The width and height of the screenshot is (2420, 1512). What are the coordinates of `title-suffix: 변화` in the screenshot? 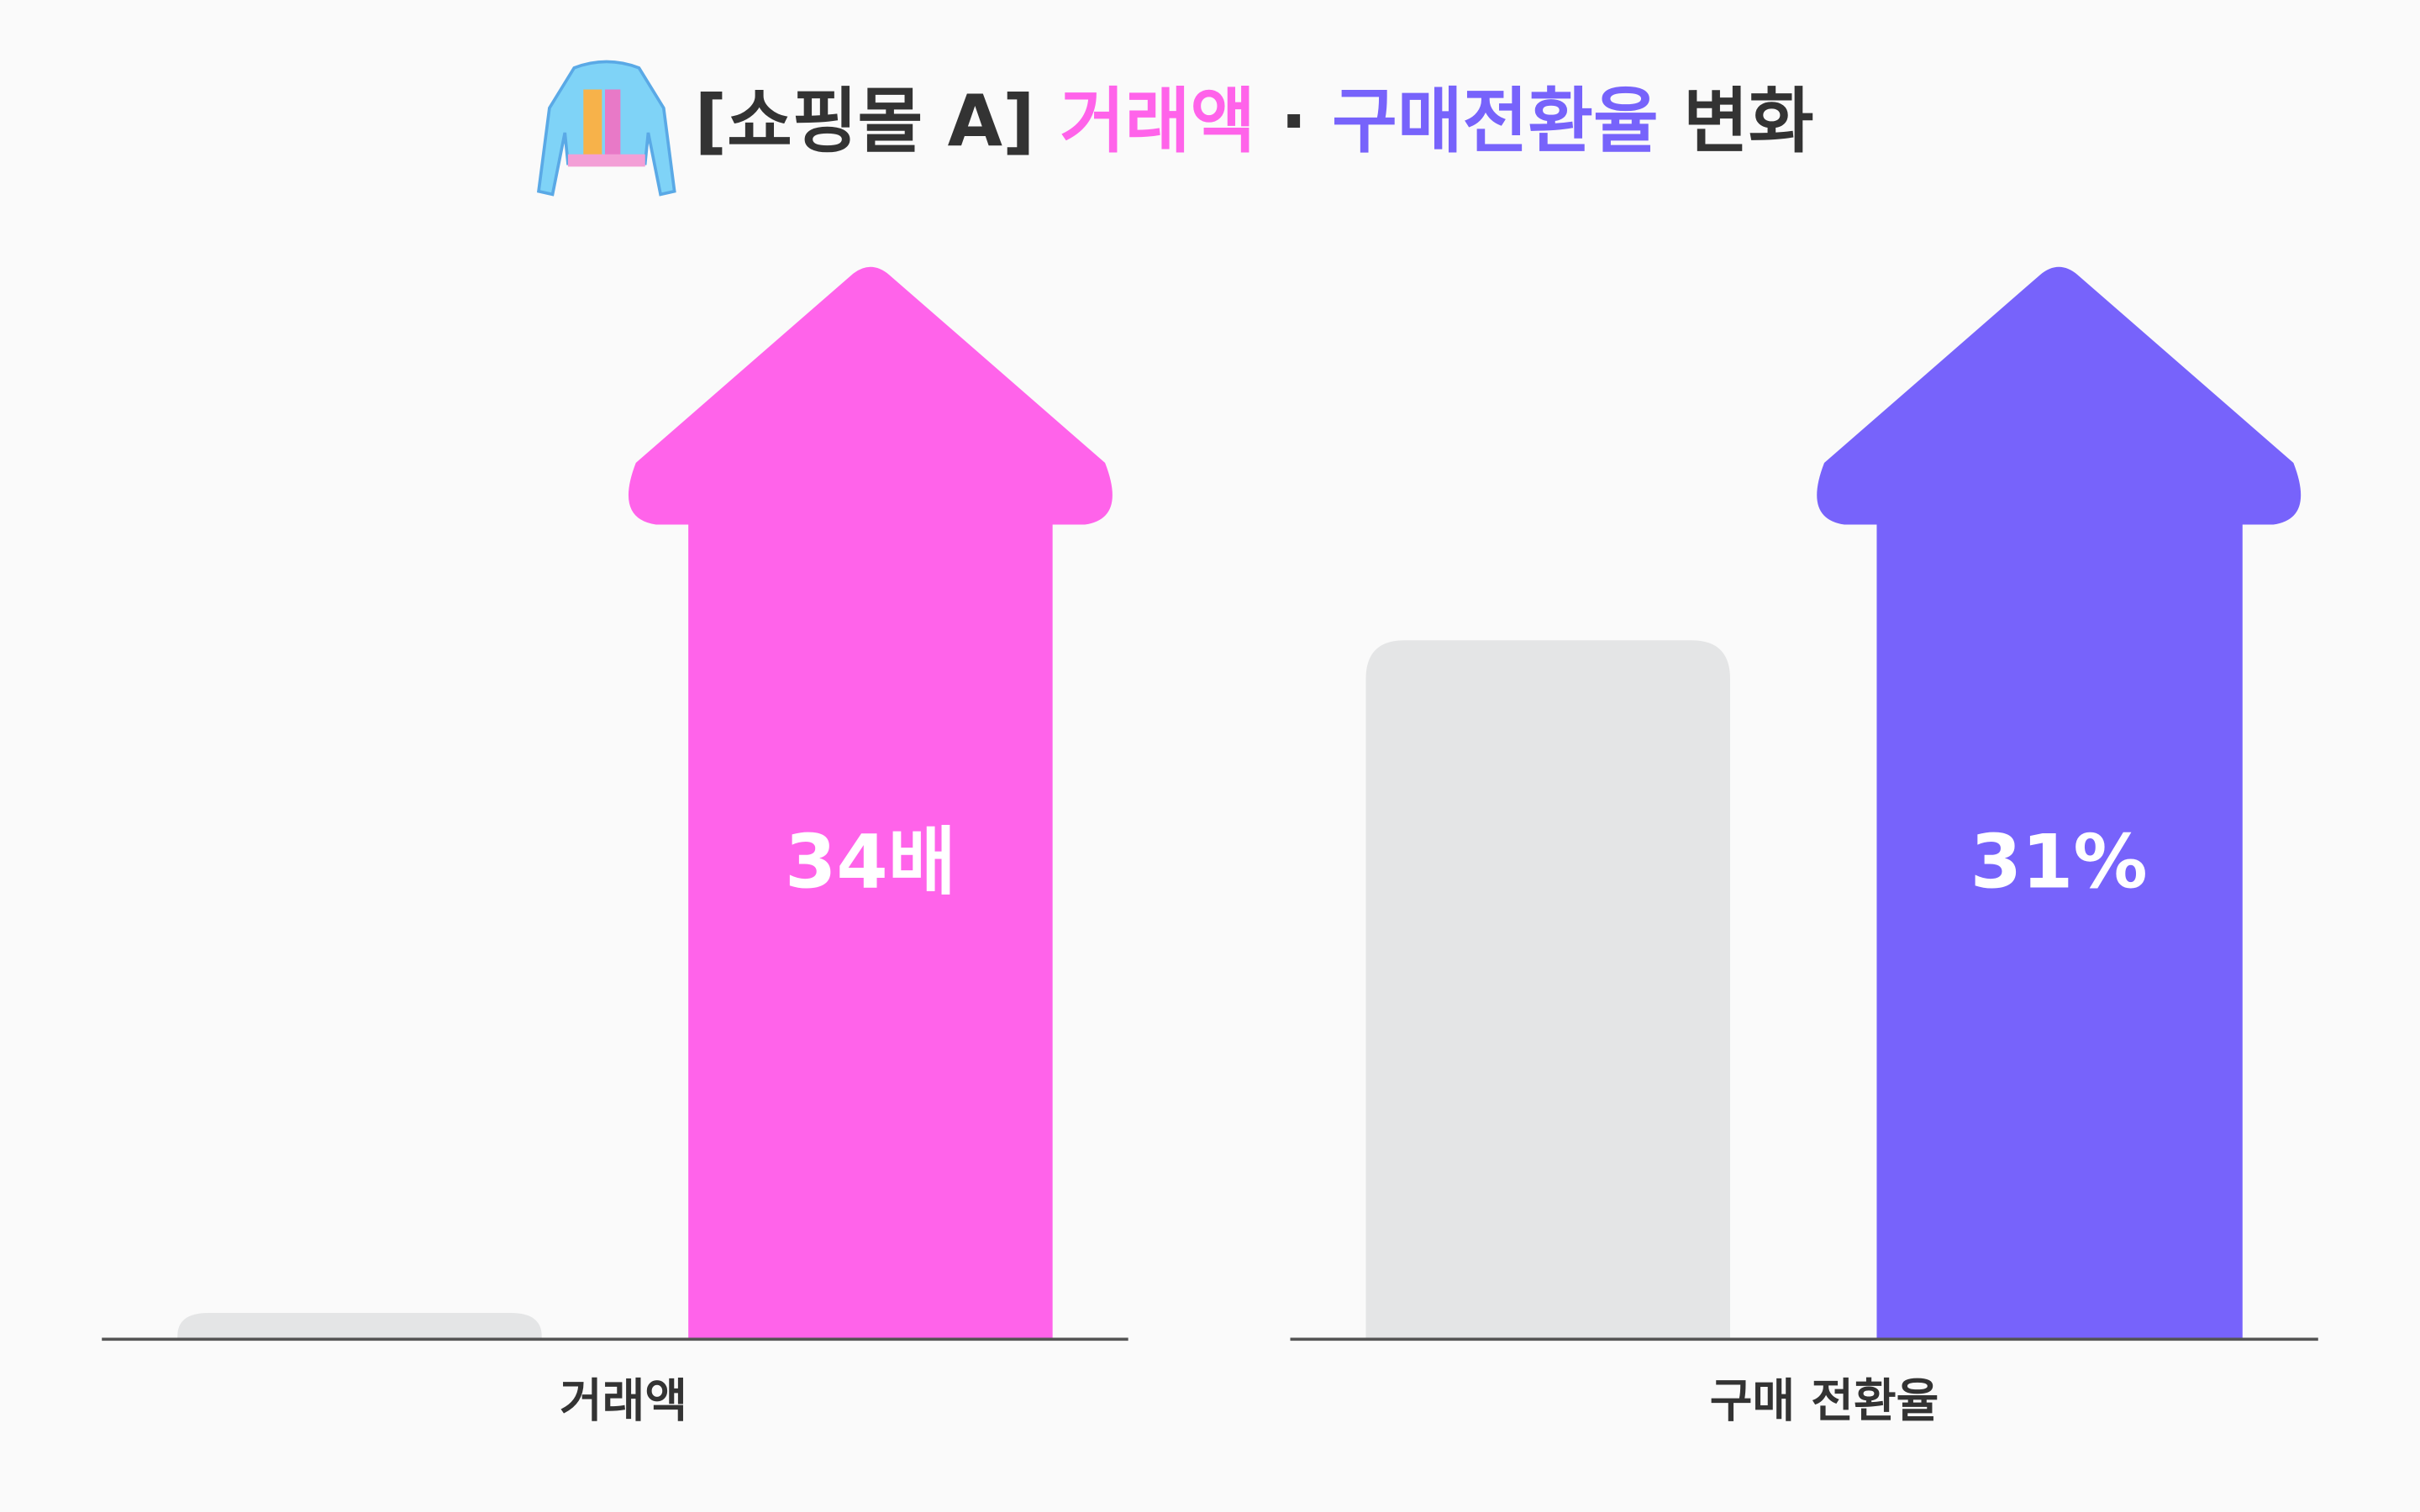 It's located at (1748, 122).